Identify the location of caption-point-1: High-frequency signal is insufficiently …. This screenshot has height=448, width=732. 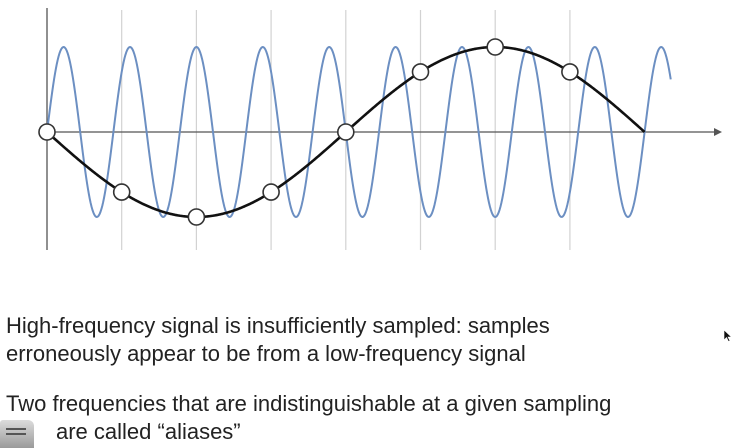
(278, 340).